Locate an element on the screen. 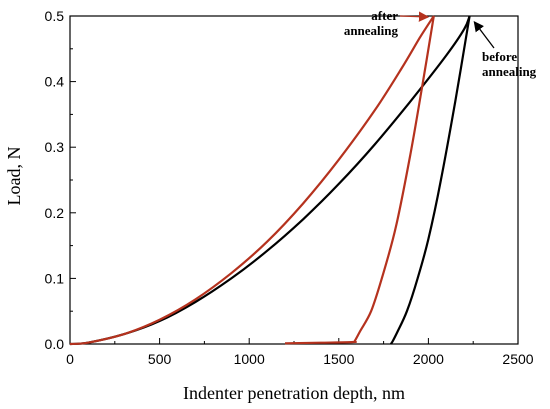 Image resolution: width=550 pixels, height=409 pixels. annotation-after-annealing-text: after is located at coordinates (384, 15).